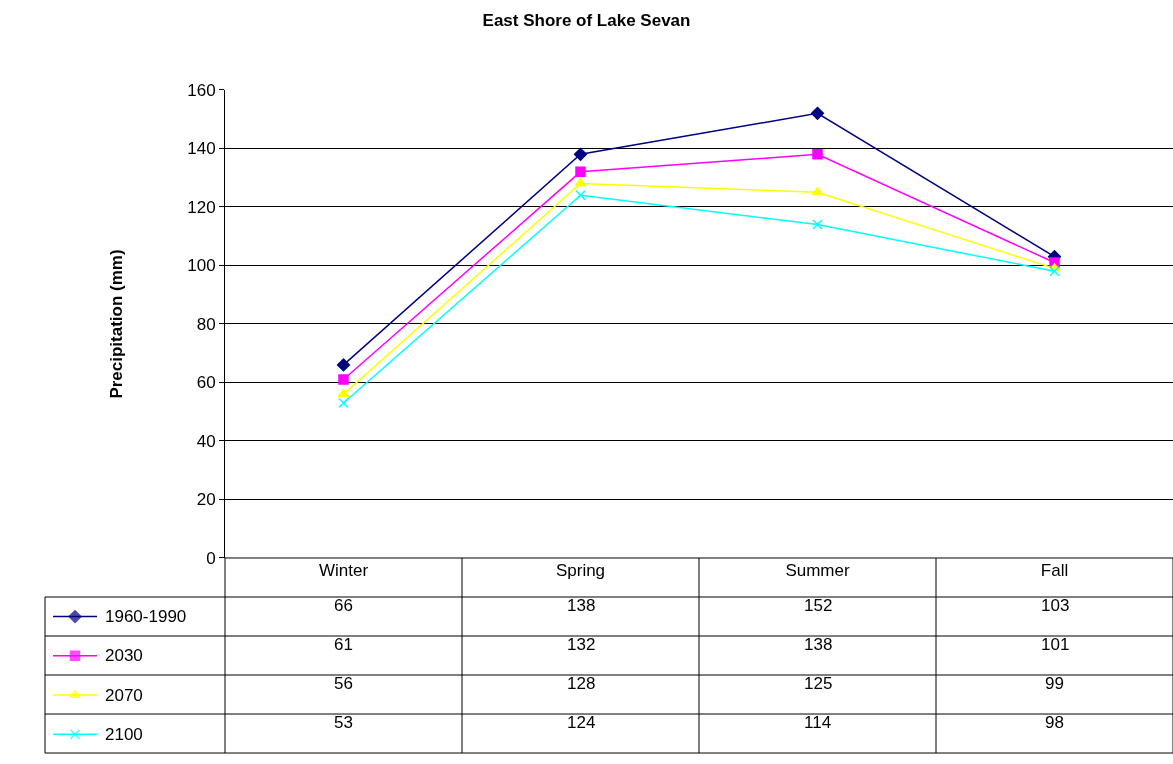 The width and height of the screenshot is (1173, 764). What do you see at coordinates (124, 734) in the screenshot?
I see `legend-label: 2100` at bounding box center [124, 734].